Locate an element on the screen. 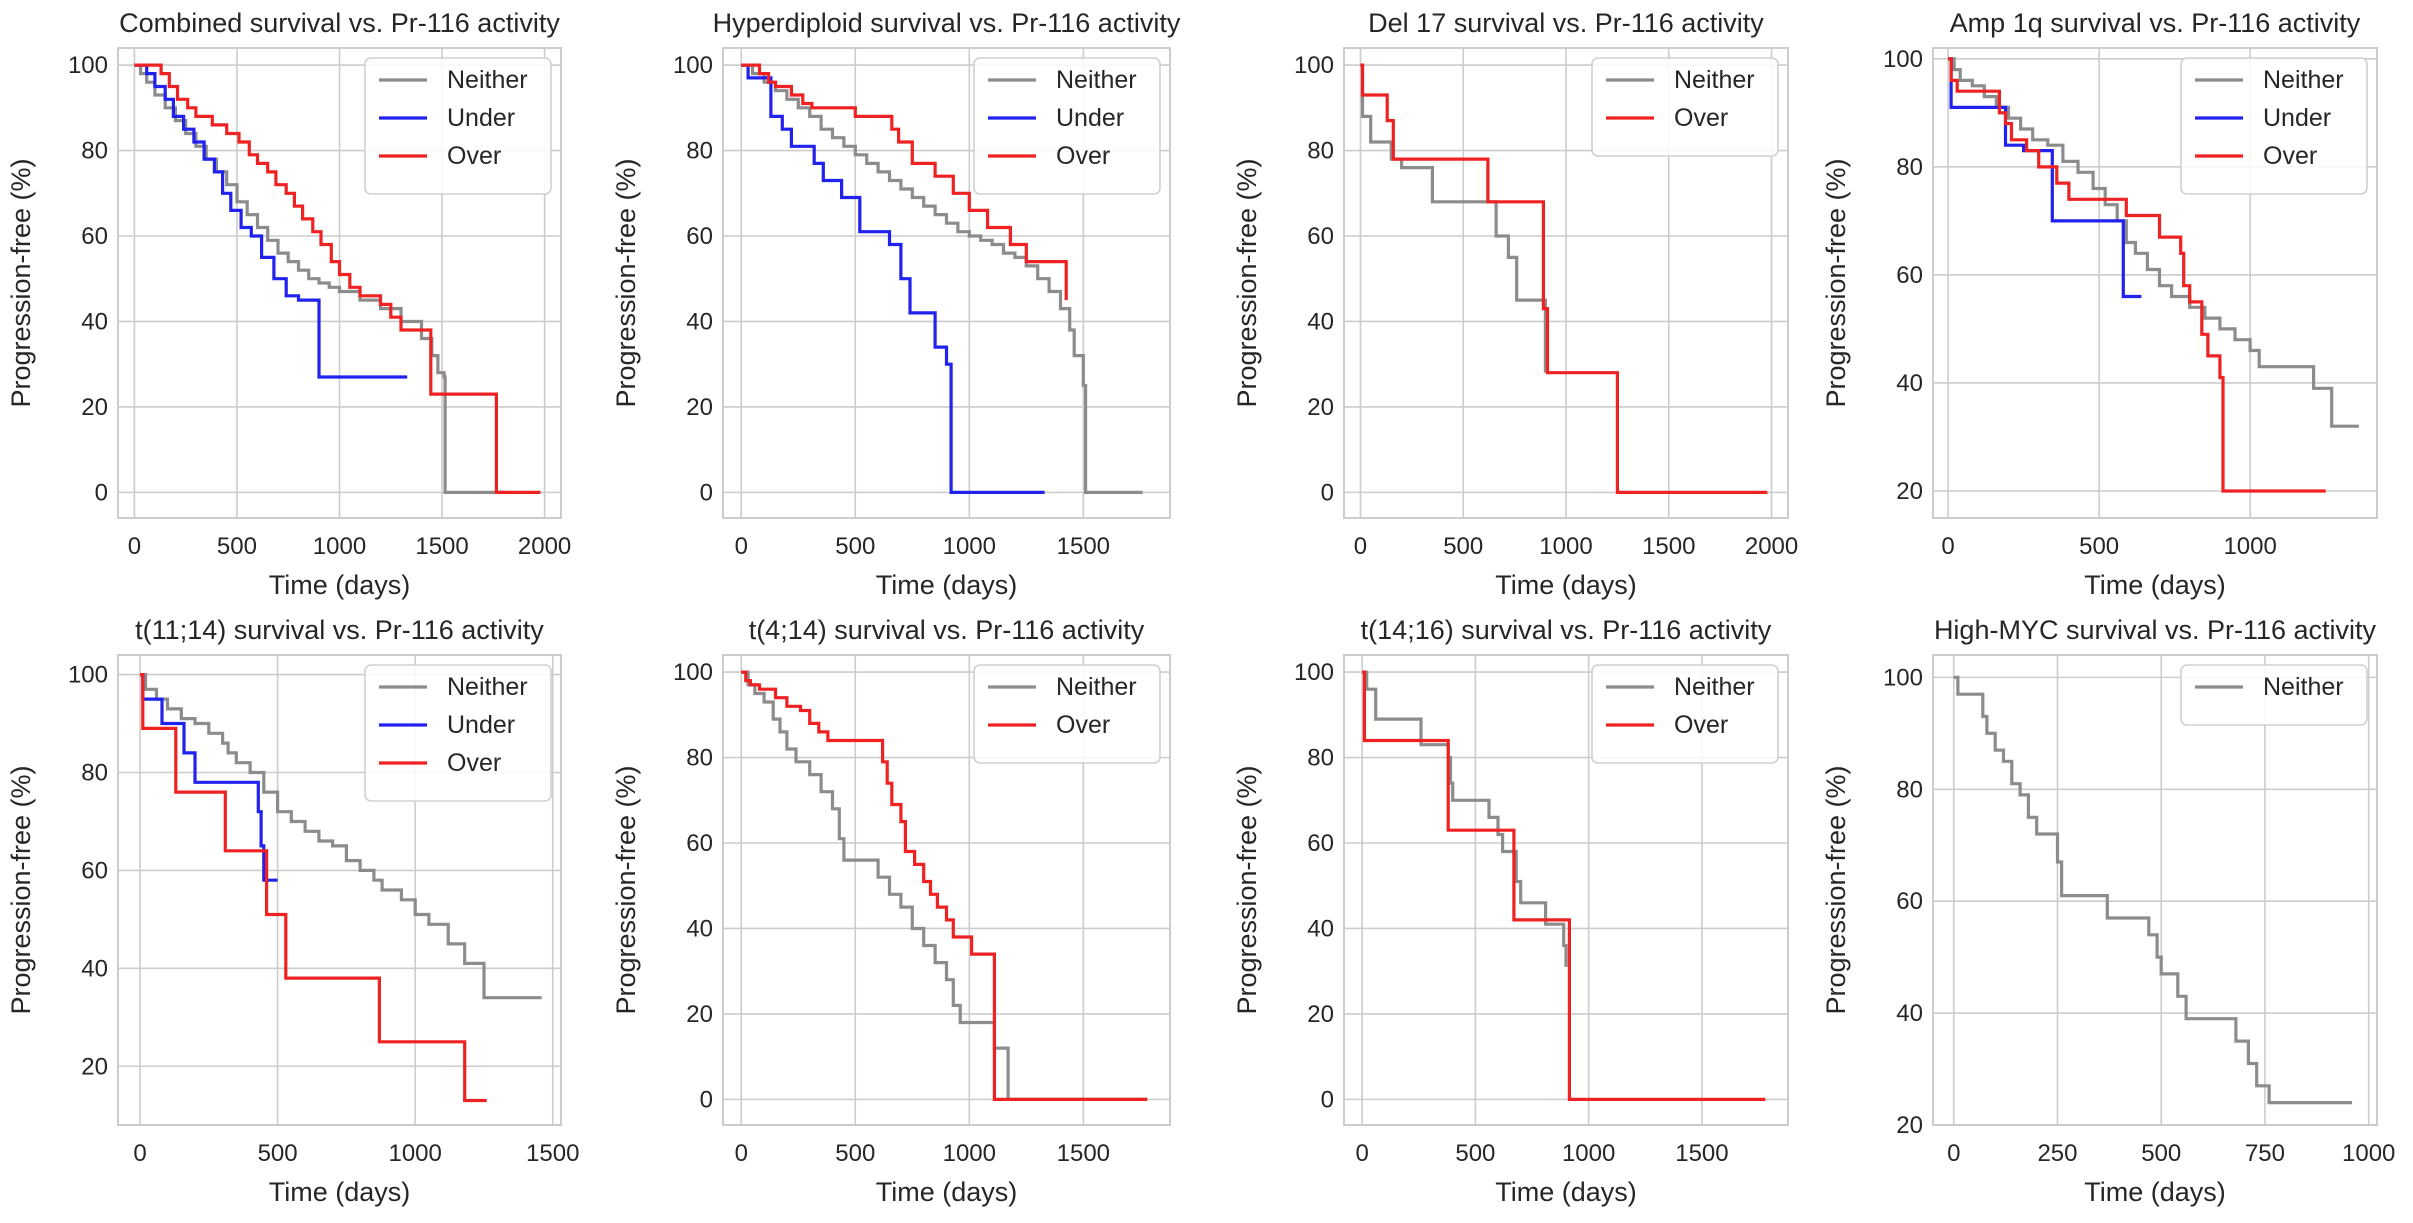 This screenshot has width=2413, height=1223. chart-title: Amp 1q survival vs. Pr-116 activity is located at coordinates (2155, 23).